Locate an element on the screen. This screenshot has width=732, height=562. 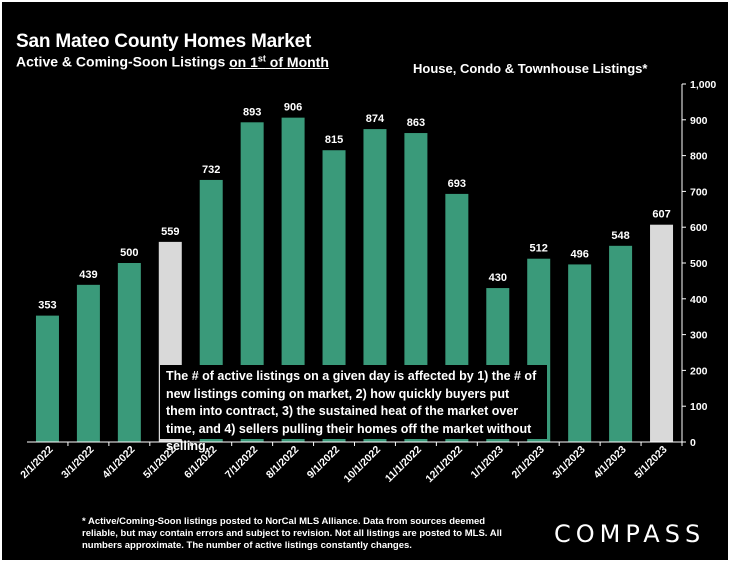
bar-3/1/2022 is located at coordinates (88, 363).